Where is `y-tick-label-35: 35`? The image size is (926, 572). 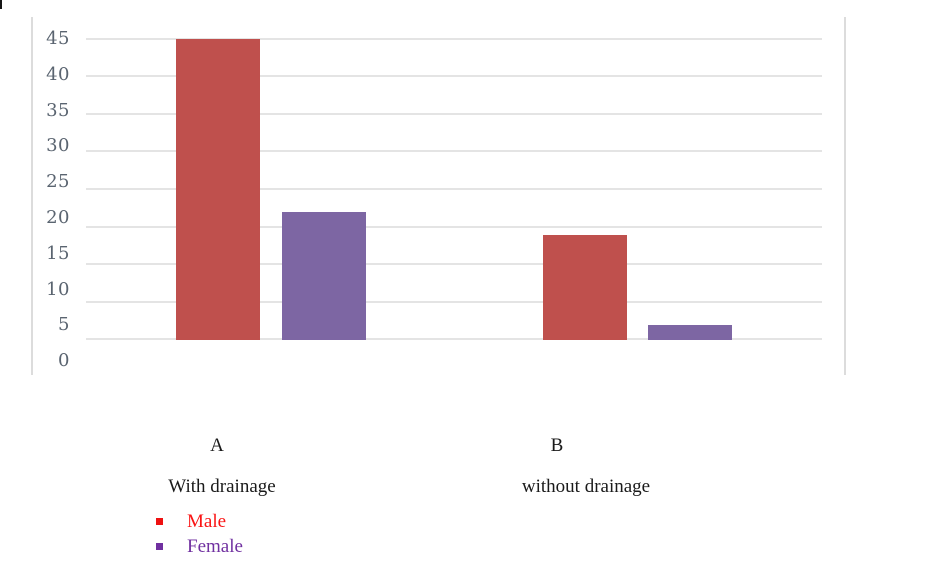 y-tick-label-35: 35 is located at coordinates (58, 110).